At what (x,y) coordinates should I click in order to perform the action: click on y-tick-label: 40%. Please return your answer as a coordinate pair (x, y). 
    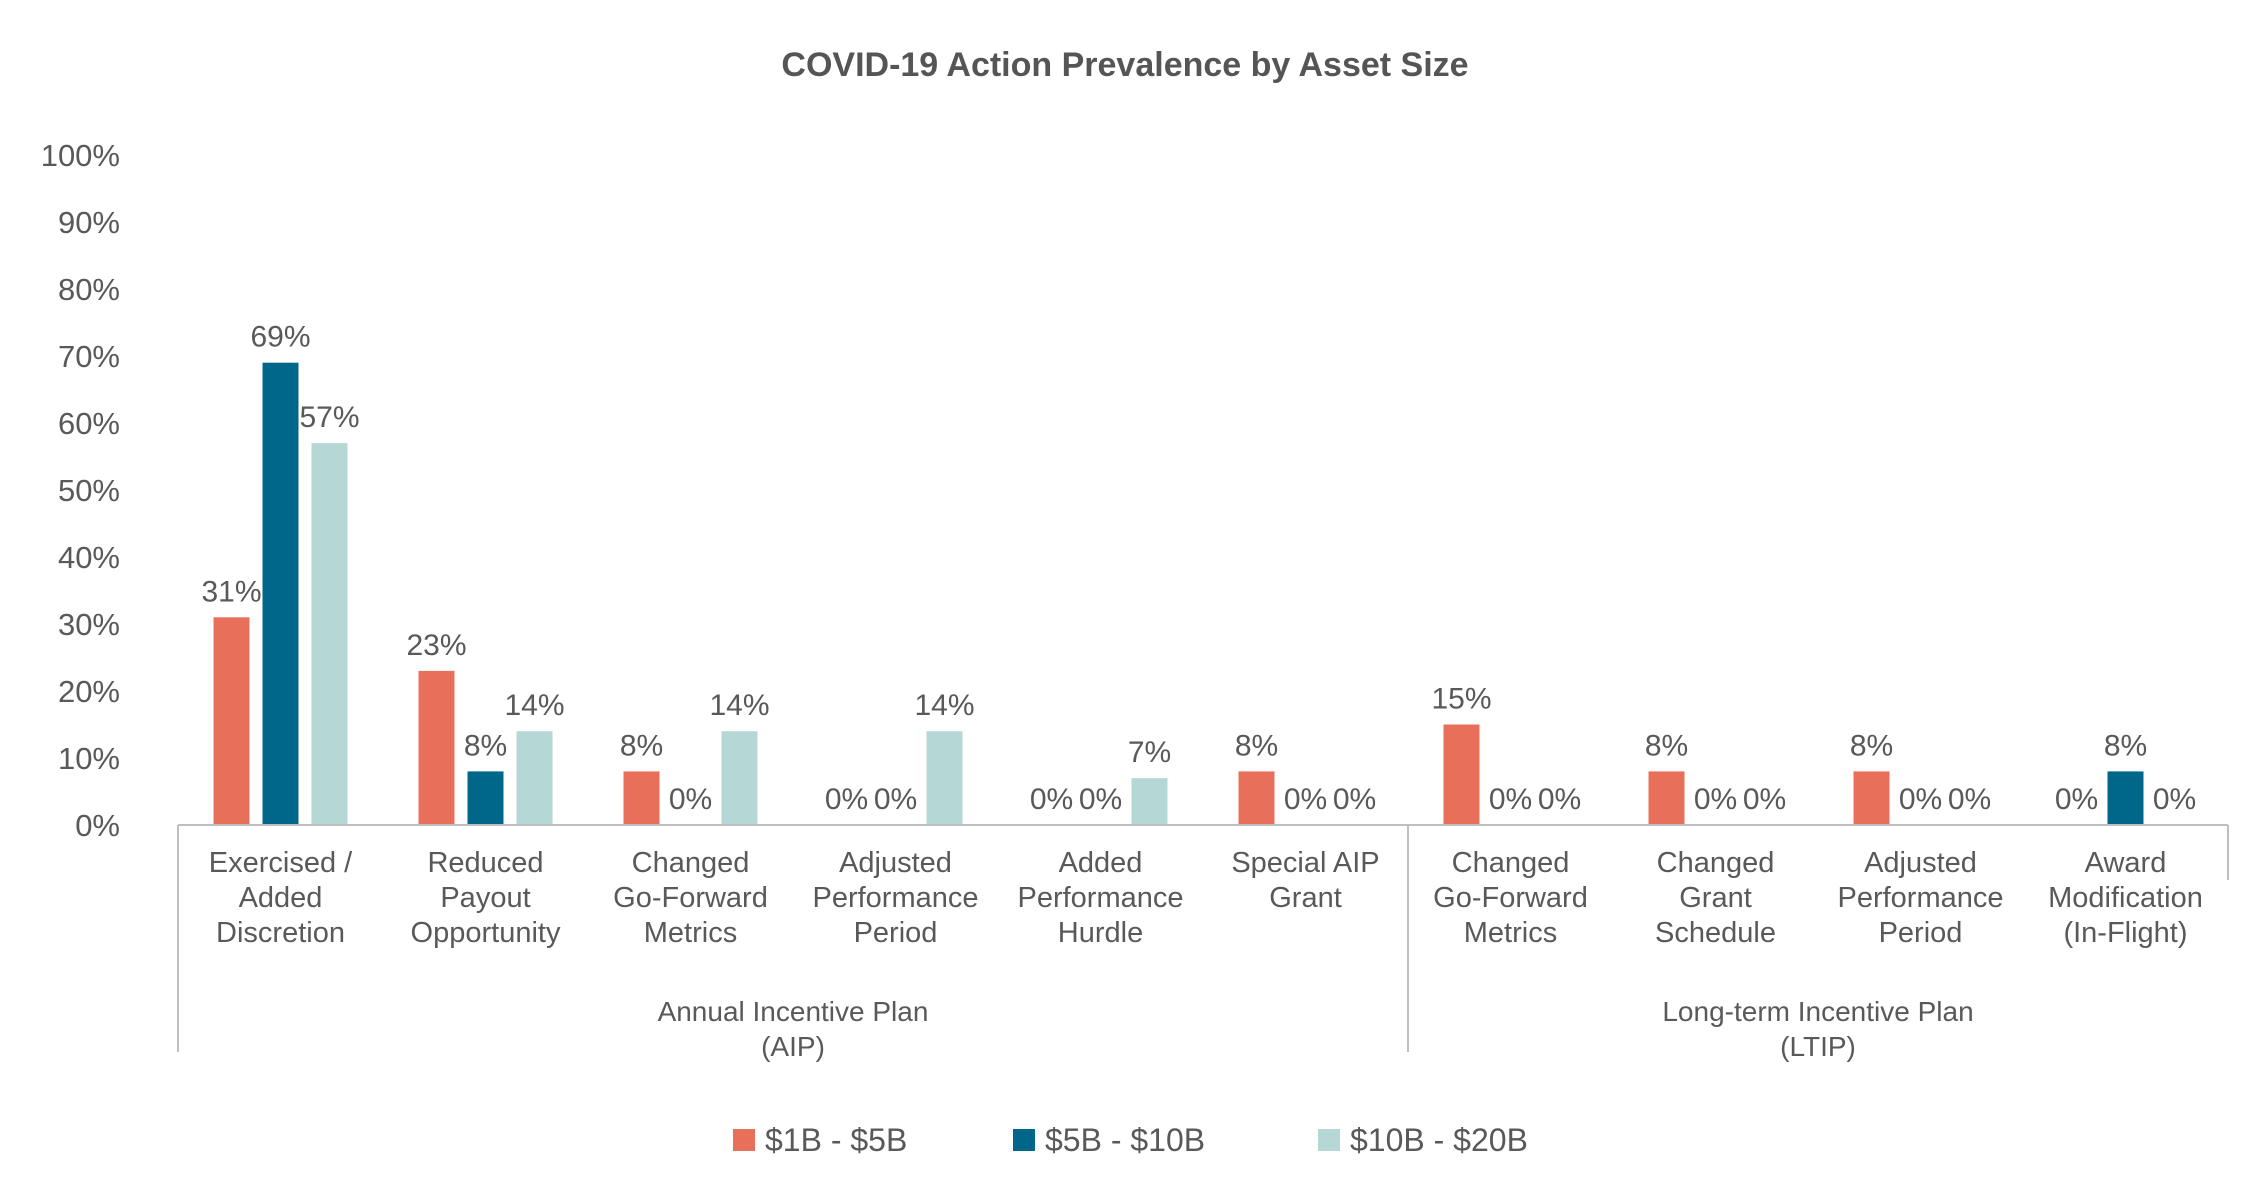
    Looking at the image, I should click on (89, 557).